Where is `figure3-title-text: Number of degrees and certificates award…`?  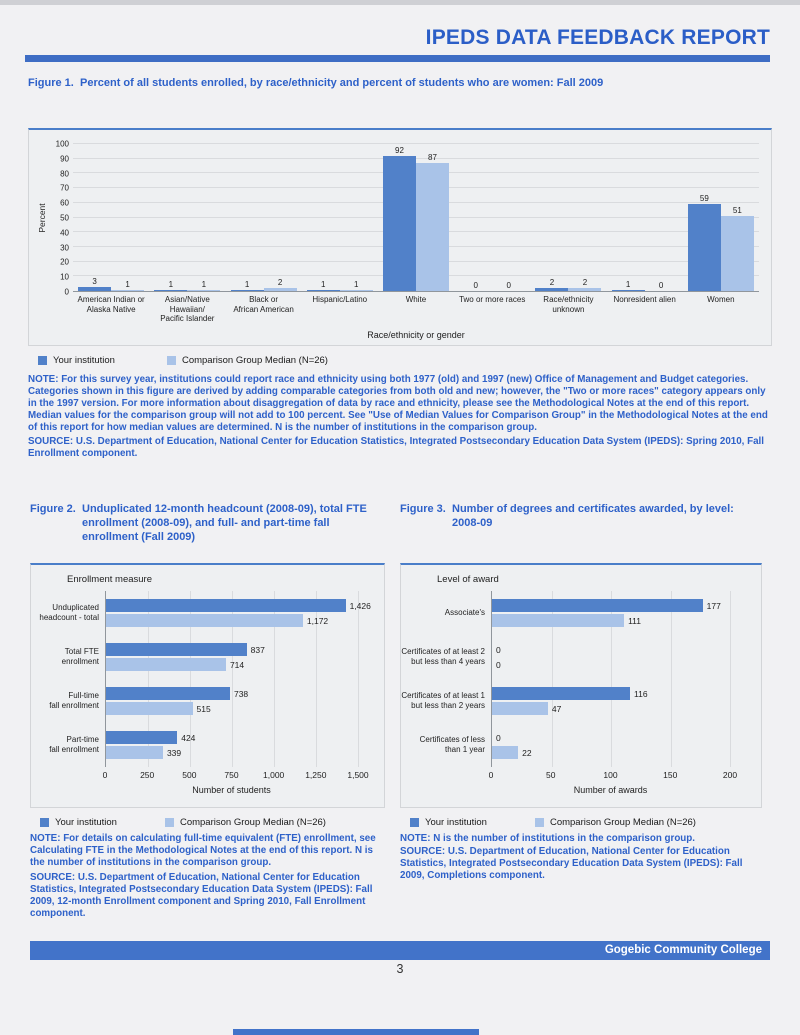
figure3-title-text: Number of degrees and certificates award… is located at coordinates (593, 516).